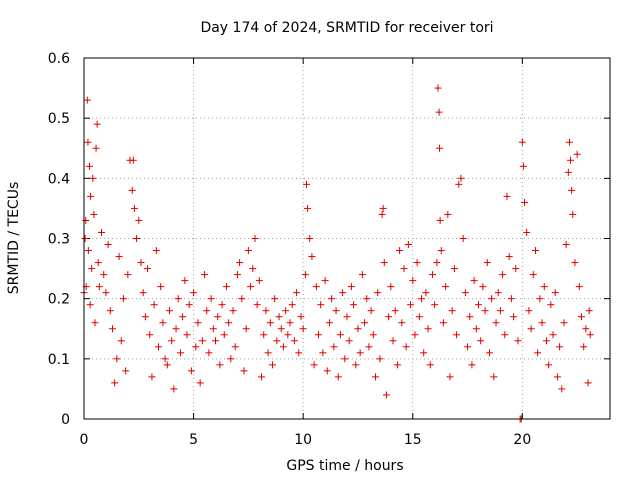  What do you see at coordinates (14, 238) in the screenshot?
I see `y-axis-label: SRMTID / TECUs` at bounding box center [14, 238].